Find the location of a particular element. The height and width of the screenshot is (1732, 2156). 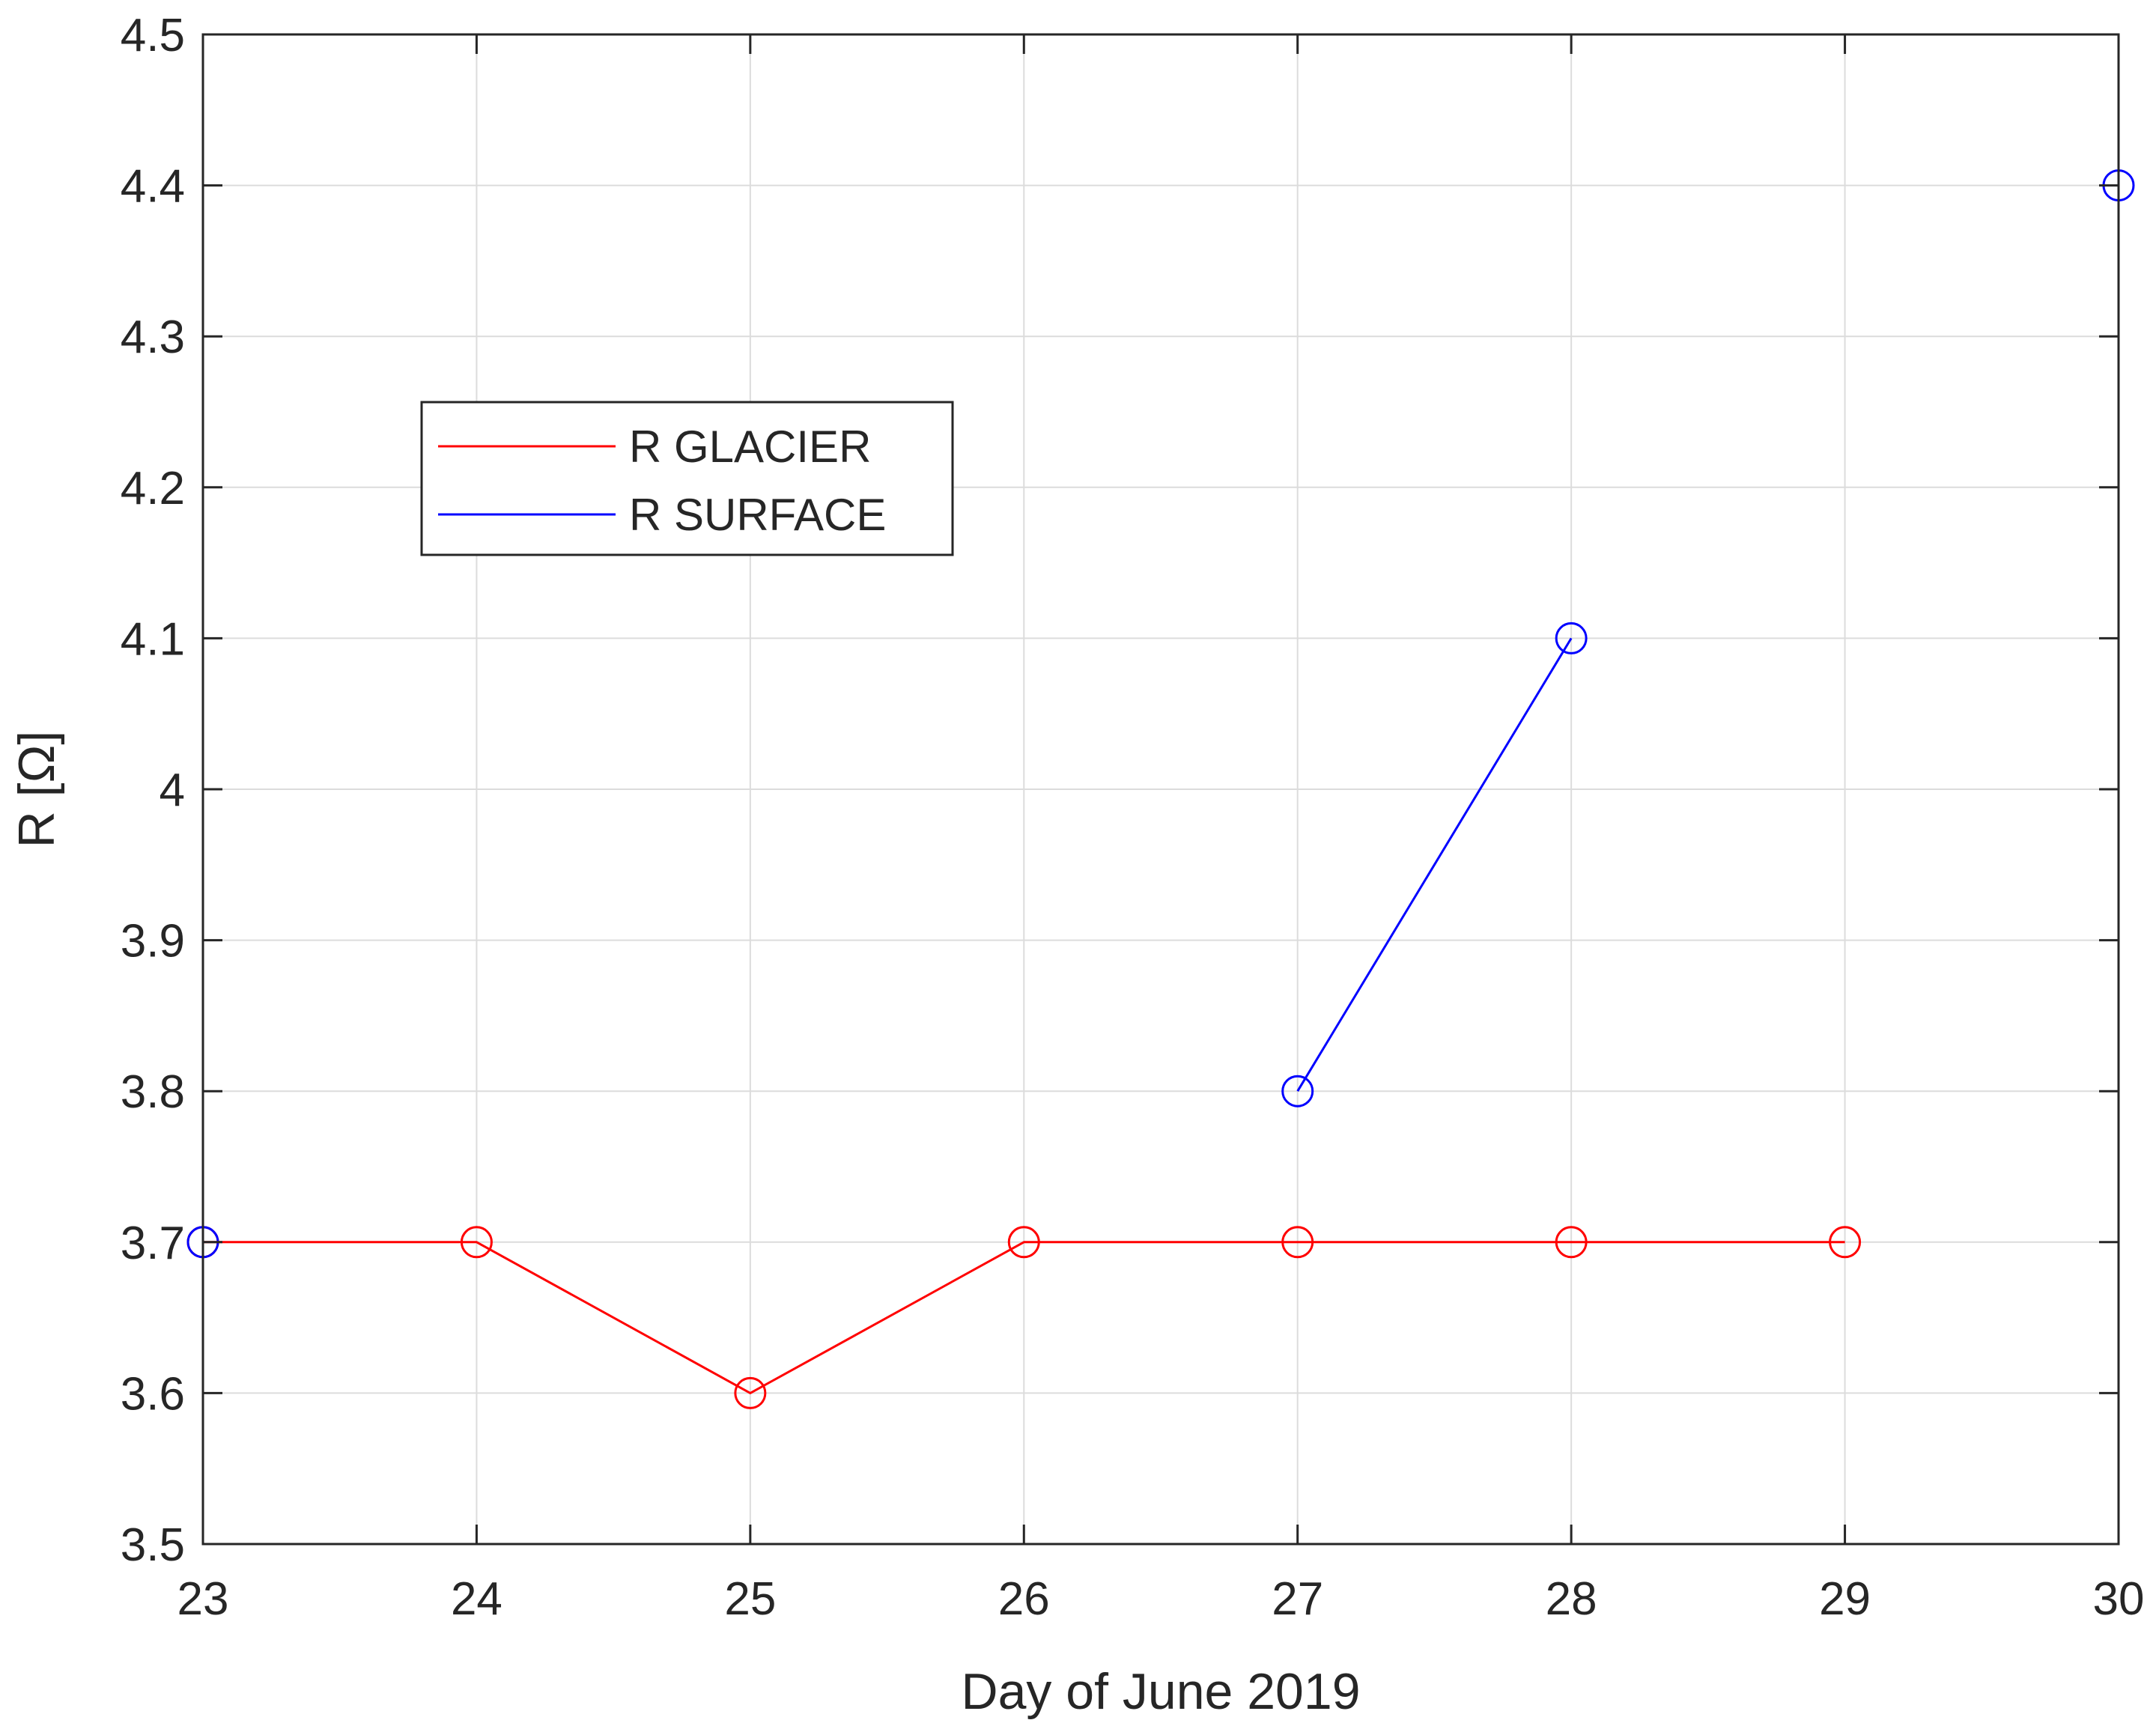

y-tick-label: 3.6 is located at coordinates (153, 1394).